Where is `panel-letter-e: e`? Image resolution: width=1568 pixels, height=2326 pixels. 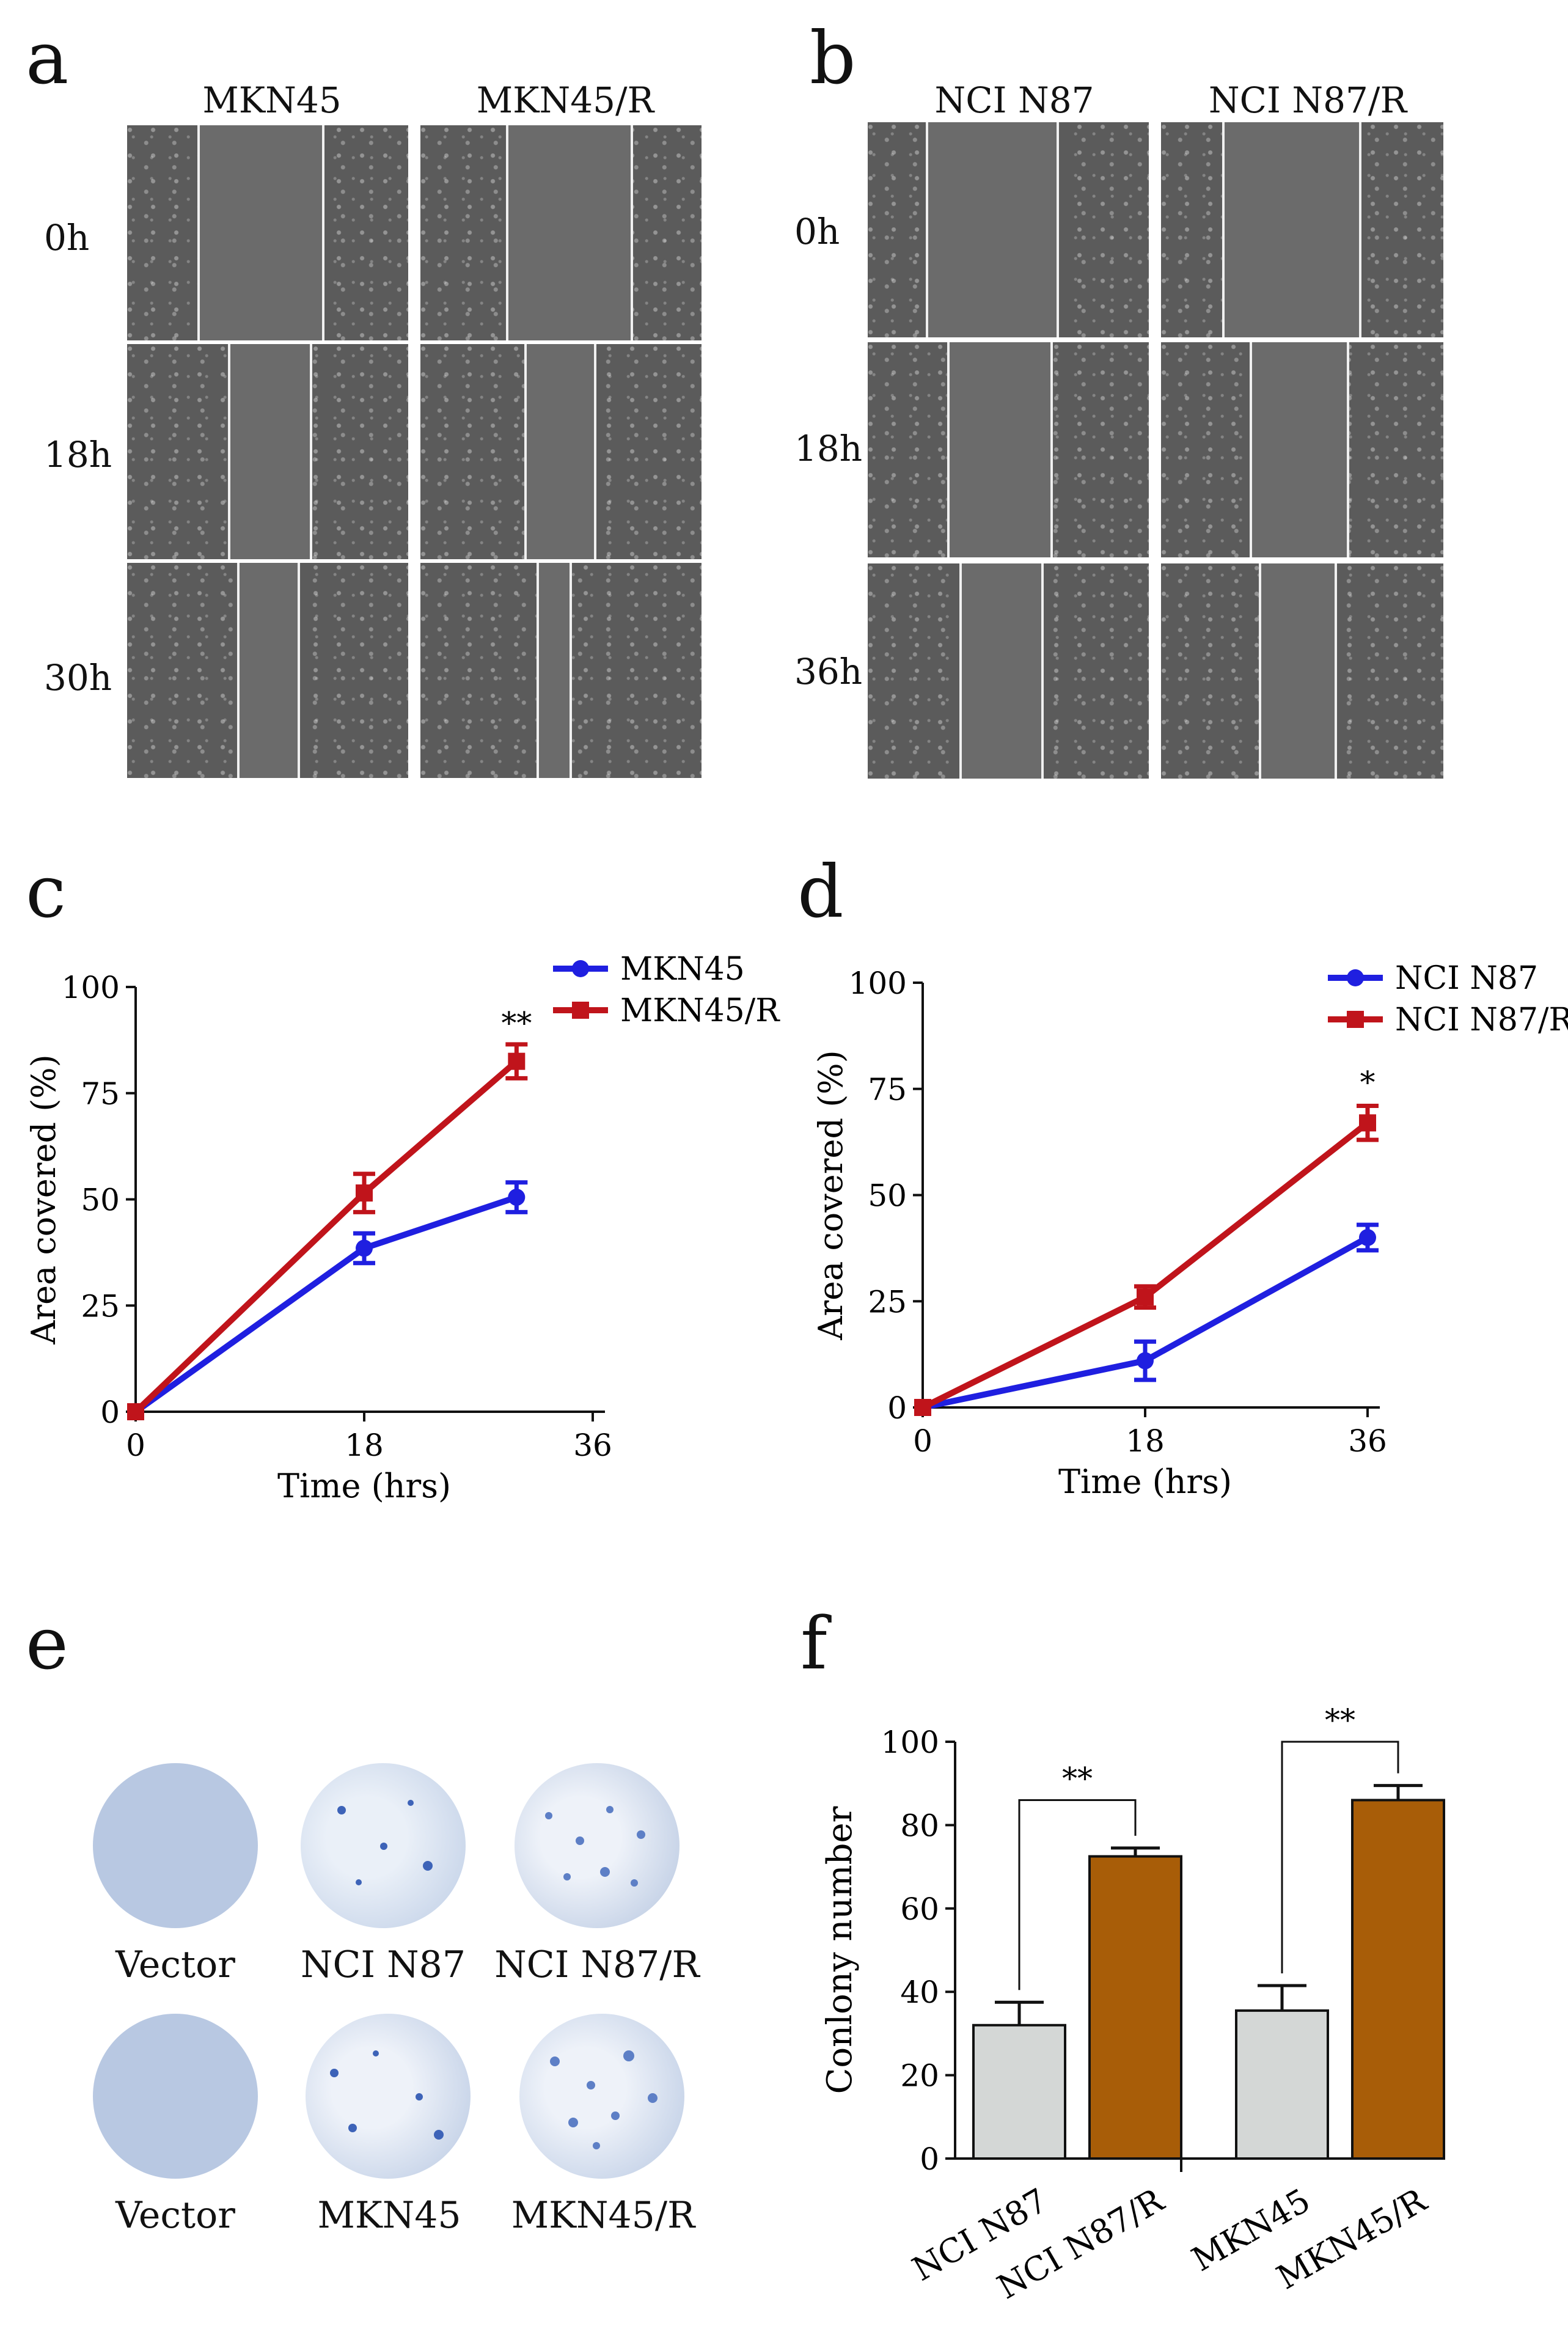
panel-letter-e: e is located at coordinates (47, 1643).